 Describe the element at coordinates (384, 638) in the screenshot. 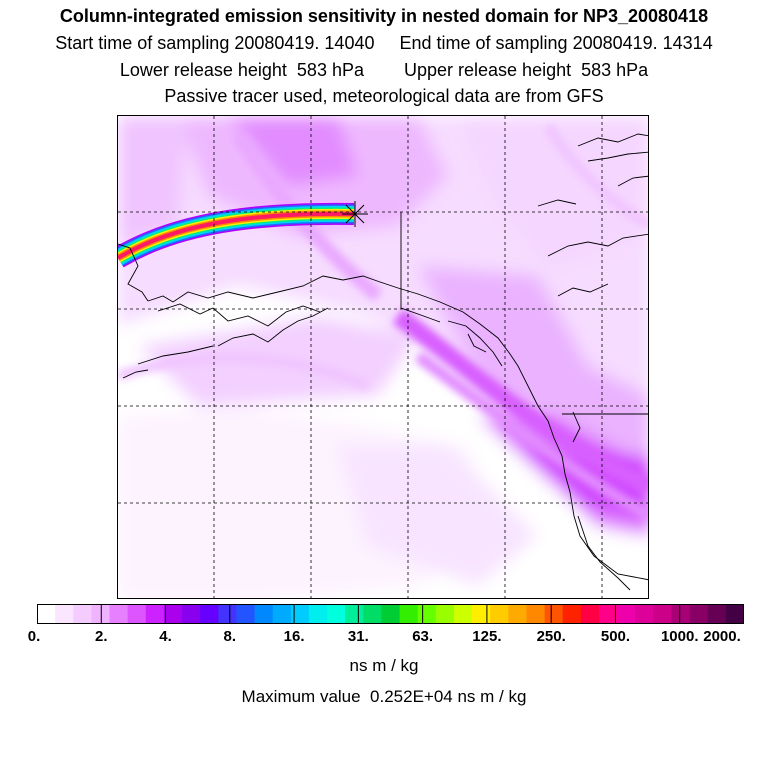

I see `colorbar-tick-labels: 0. 2. 4. 8. 16. 31. 63. 125. 250. 500. 1000. 2000.` at that location.